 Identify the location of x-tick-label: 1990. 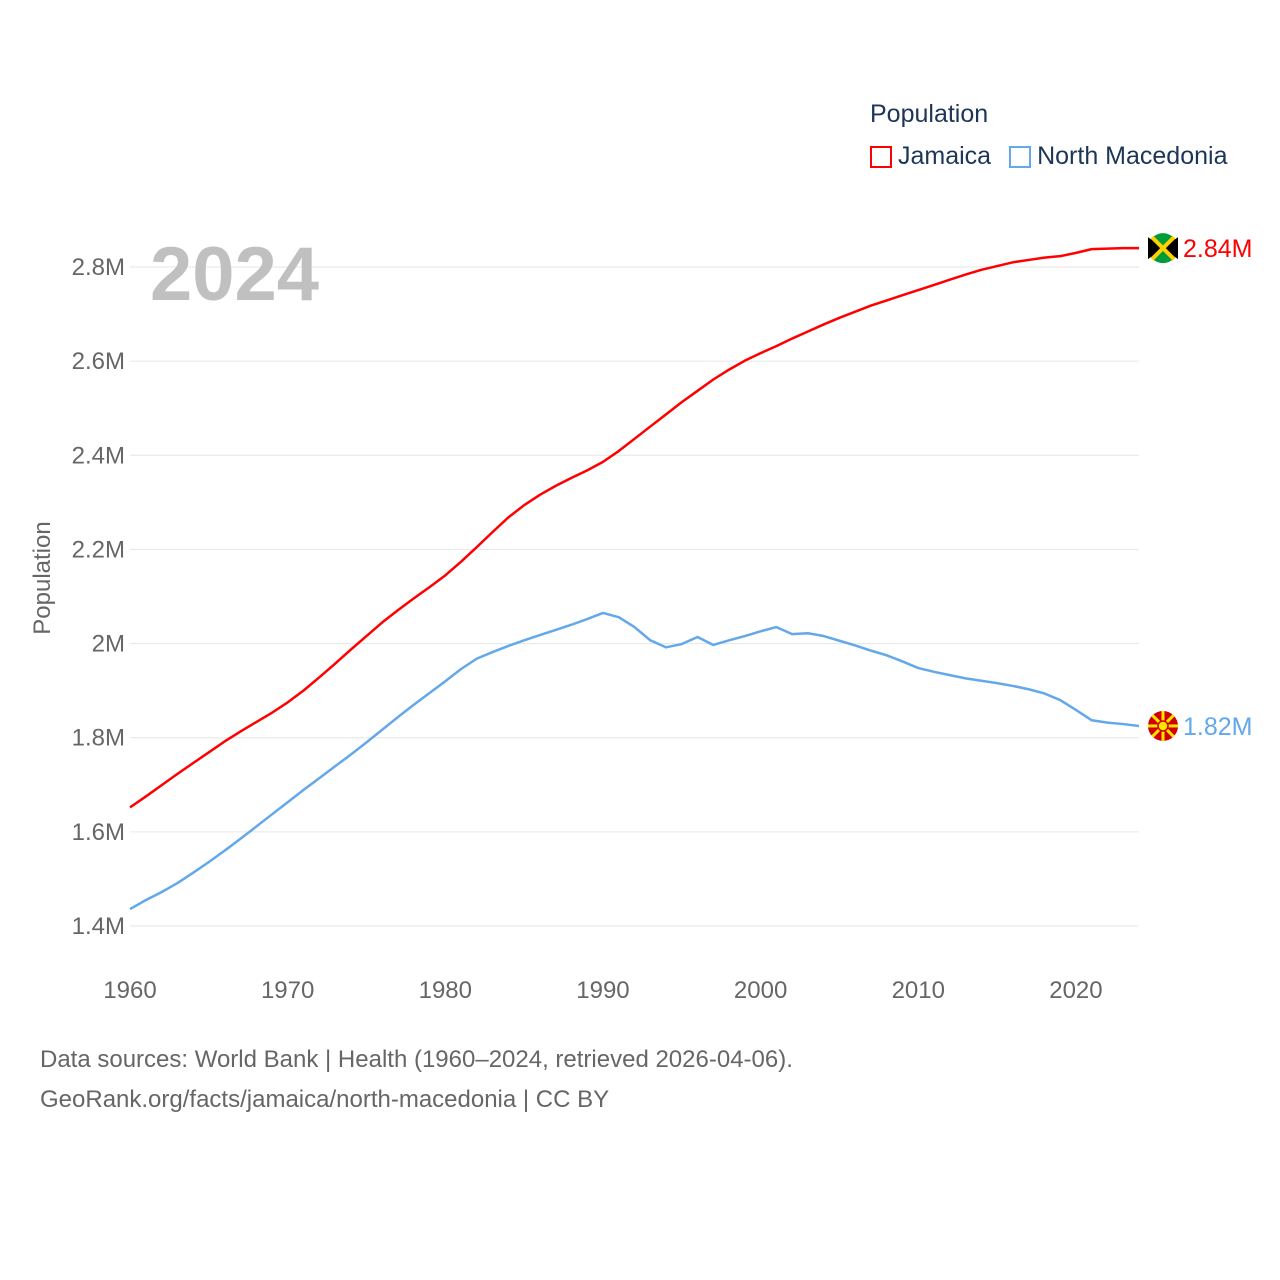
(602, 990).